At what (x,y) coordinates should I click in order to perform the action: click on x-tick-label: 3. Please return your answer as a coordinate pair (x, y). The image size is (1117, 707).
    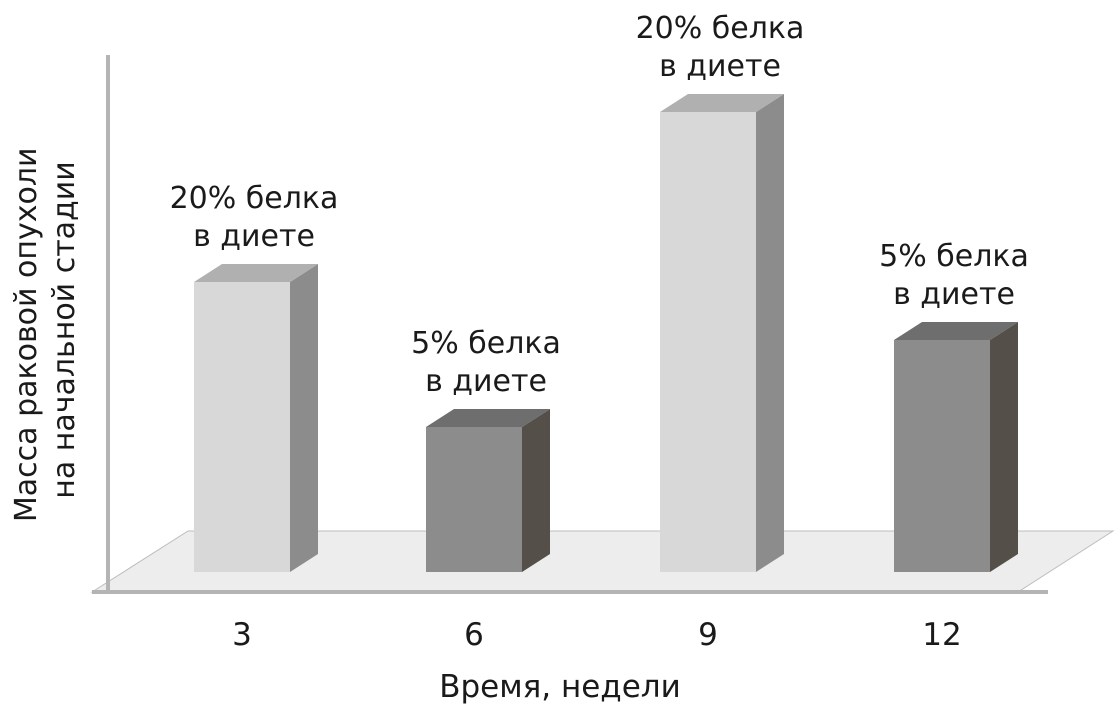
    Looking at the image, I should click on (242, 635).